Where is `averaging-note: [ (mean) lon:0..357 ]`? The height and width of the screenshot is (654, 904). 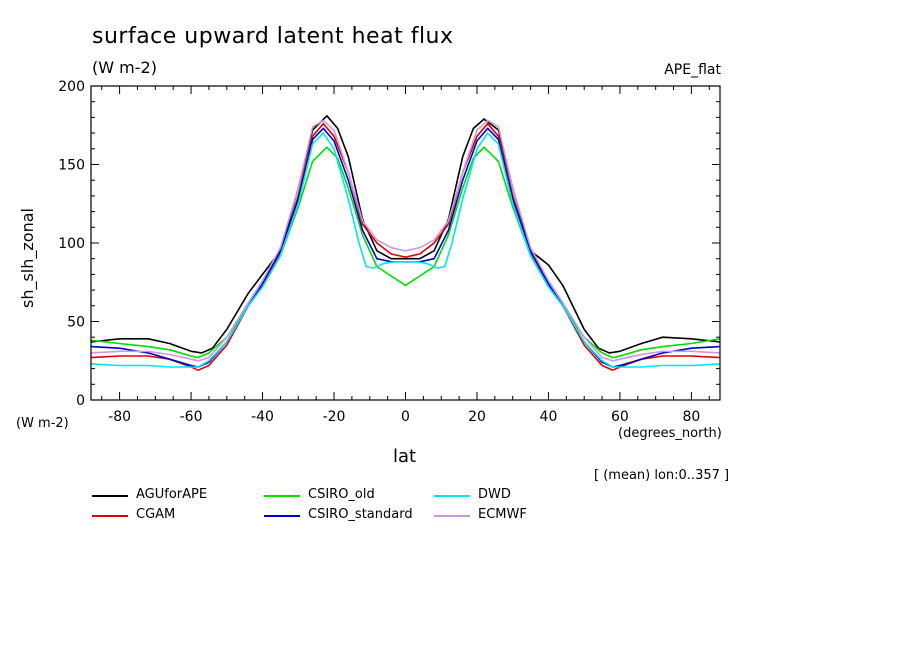
averaging-note: [ (mean) lon:0..357 ] is located at coordinates (662, 475).